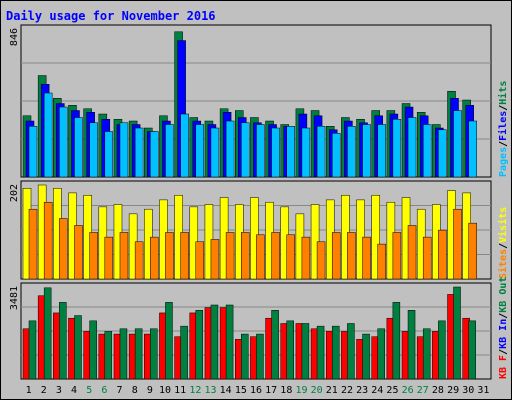 This screenshot has width=512, height=404. I want to click on x-tick-label-day-7: 7, so click(120, 390).